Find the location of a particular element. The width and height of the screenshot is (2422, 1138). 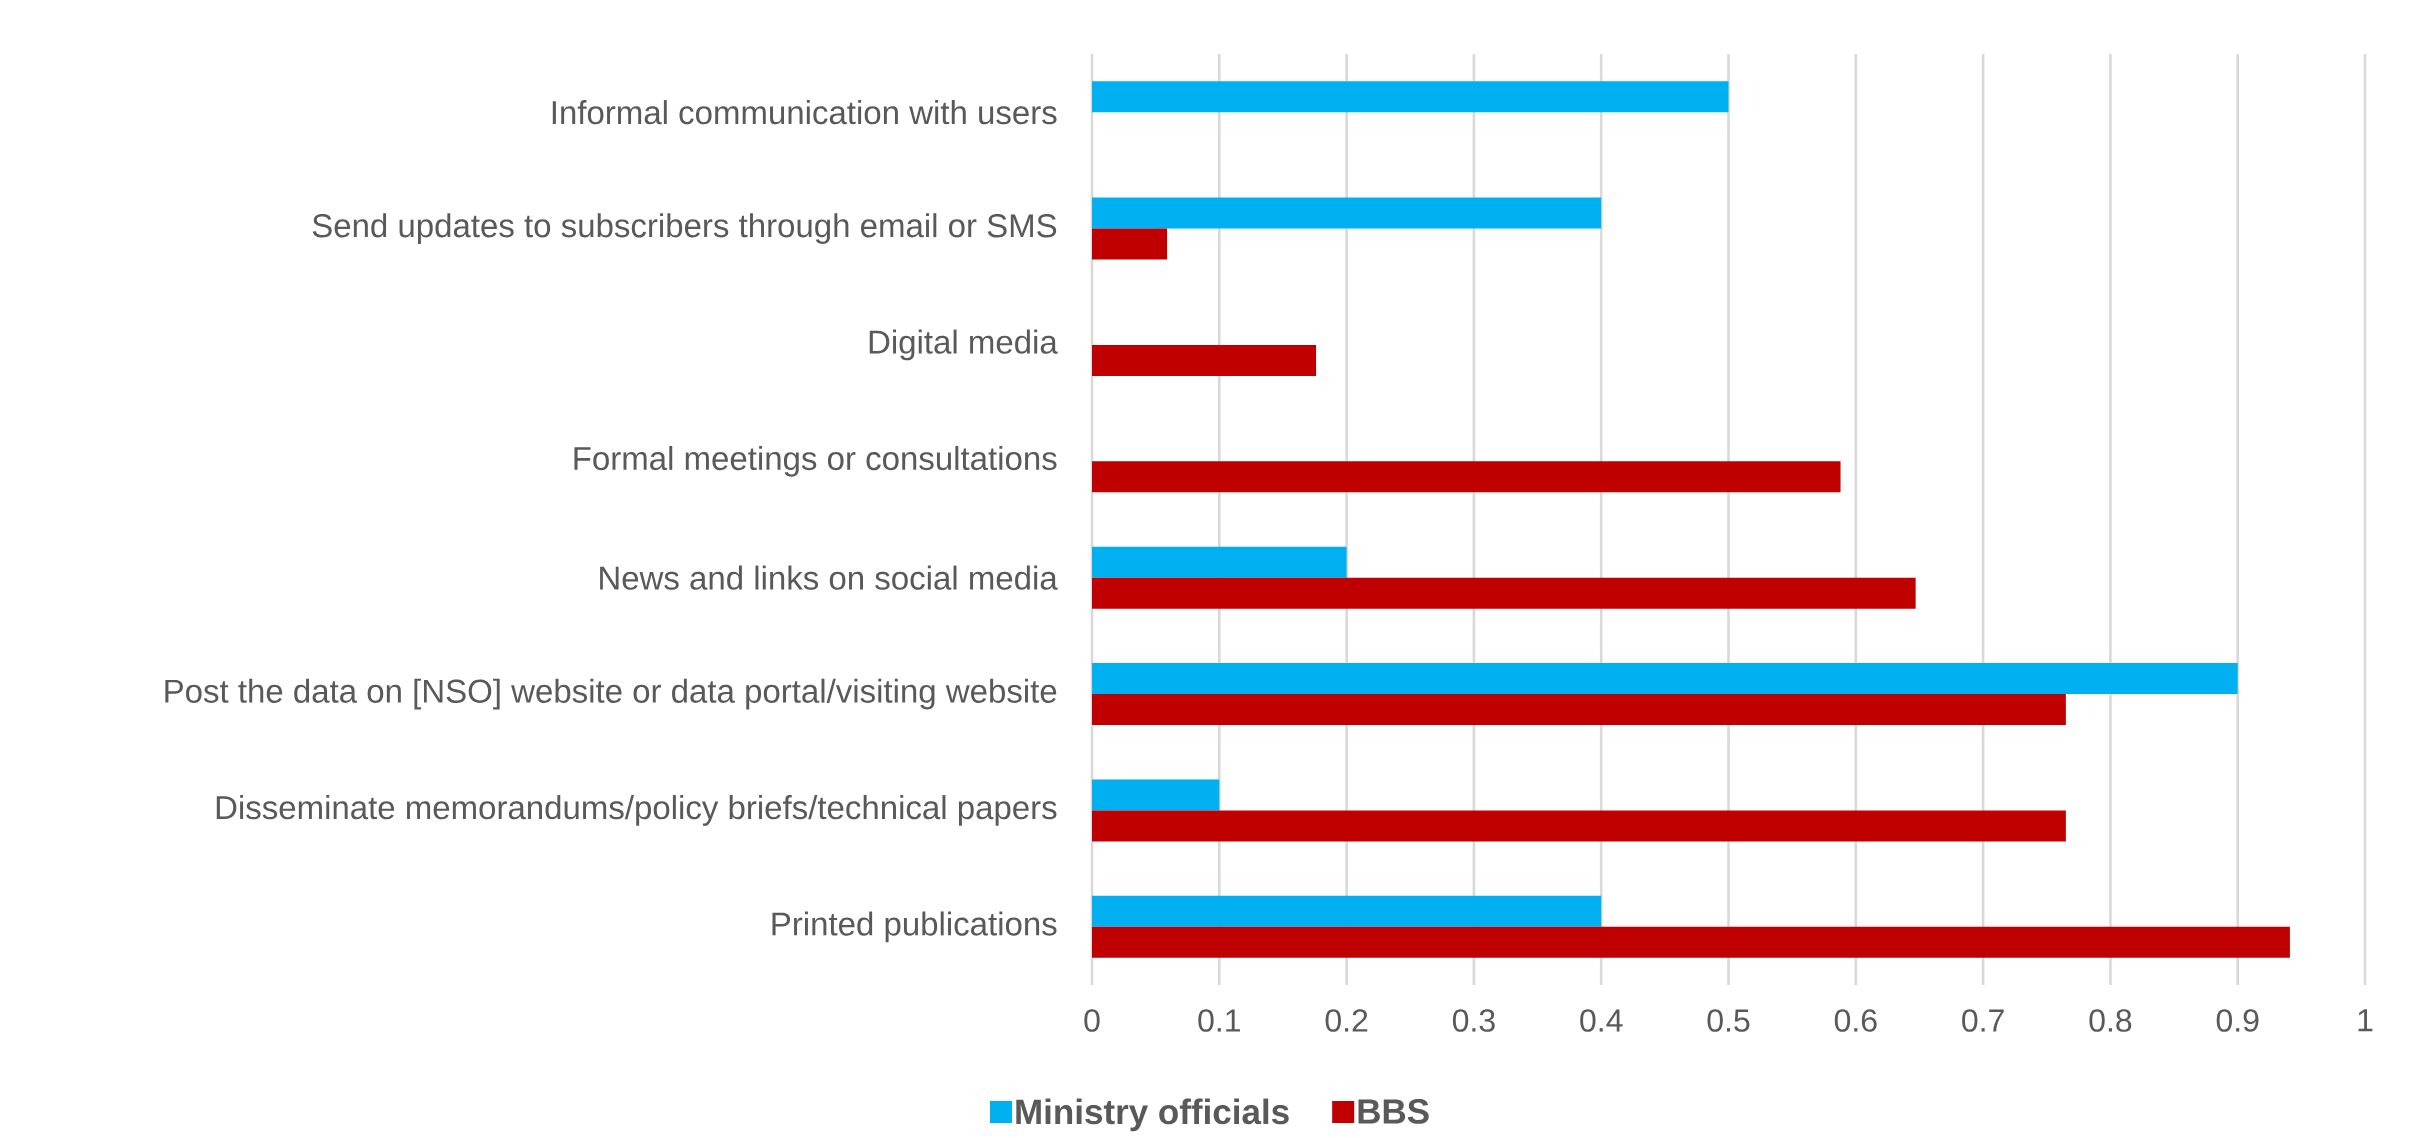

y-tick-label: Send updates to subscribers through email or SMS is located at coordinates (684, 228).